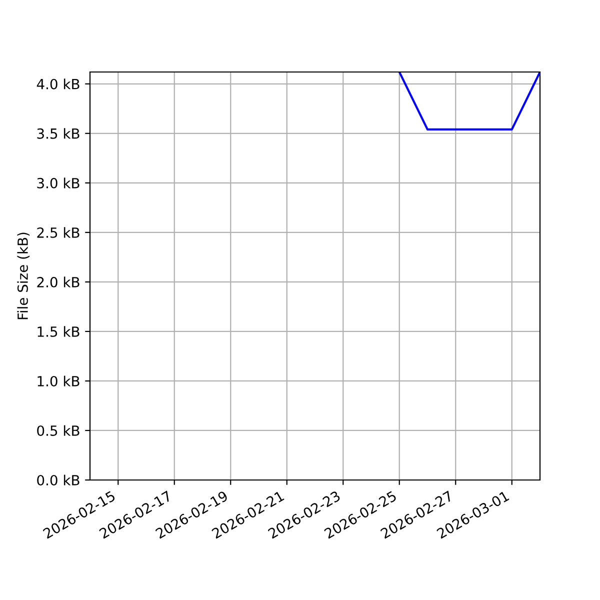 The image size is (600, 600). Describe the element at coordinates (58, 430) in the screenshot. I see `y-tick-label: 0.5 kB` at that location.